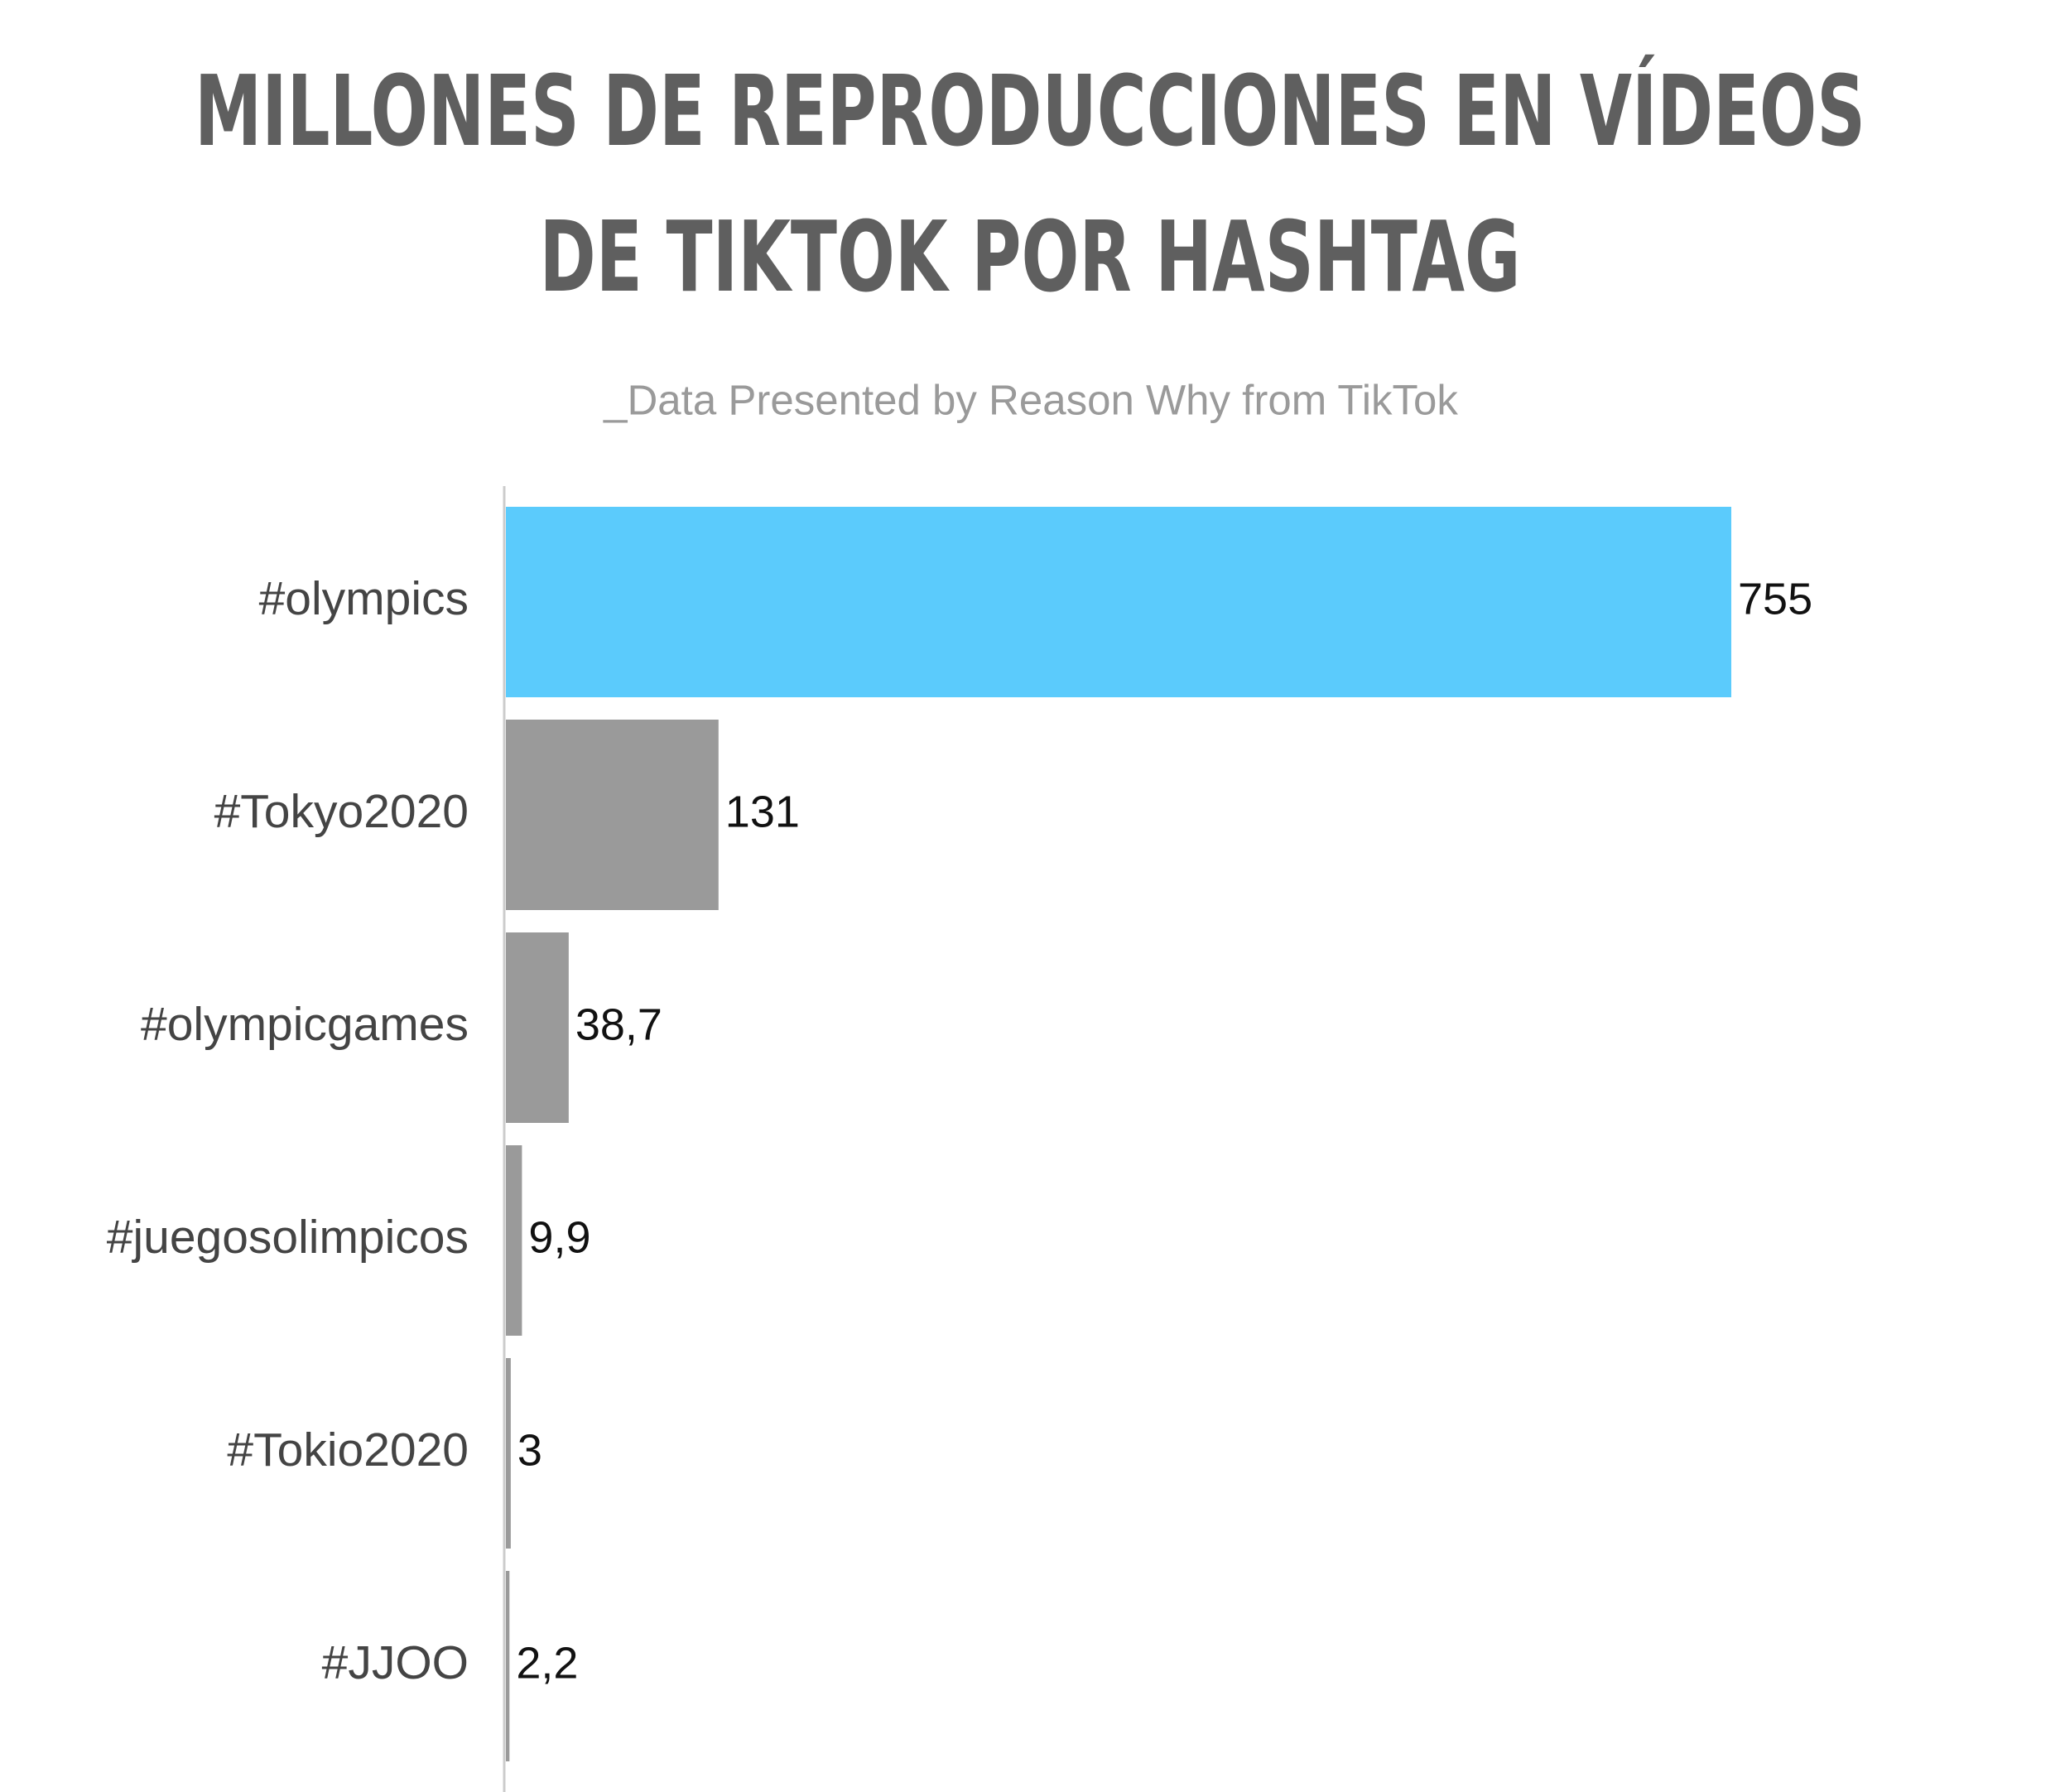 This screenshot has width=2060, height=1792. Describe the element at coordinates (364, 599) in the screenshot. I see `category-label: #olympics` at that location.